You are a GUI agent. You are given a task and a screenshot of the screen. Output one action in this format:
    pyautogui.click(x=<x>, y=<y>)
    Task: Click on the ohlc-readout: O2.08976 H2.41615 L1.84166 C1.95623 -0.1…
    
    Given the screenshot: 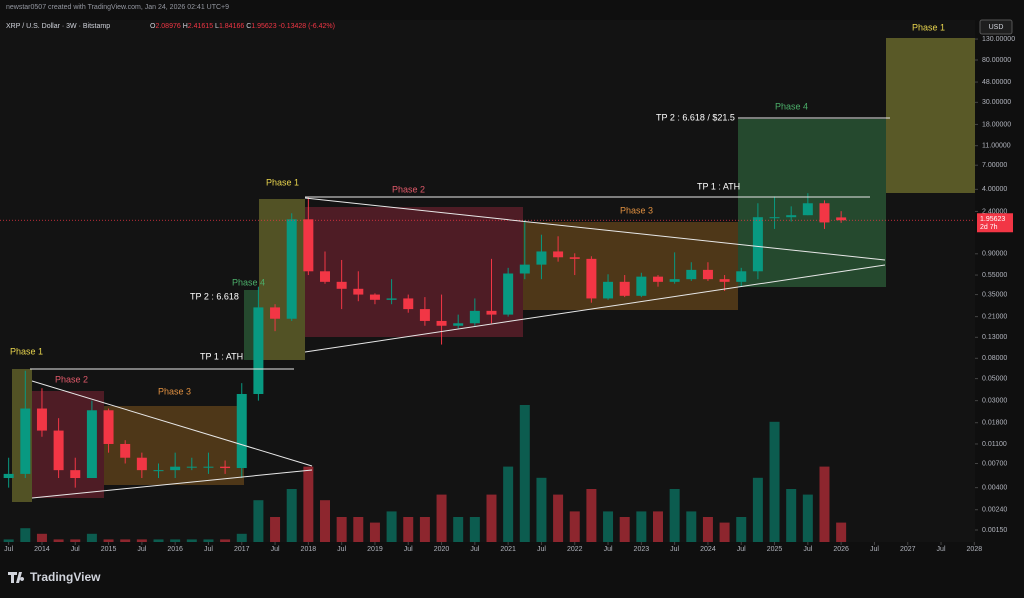 What is the action you would take?
    pyautogui.click(x=242, y=26)
    